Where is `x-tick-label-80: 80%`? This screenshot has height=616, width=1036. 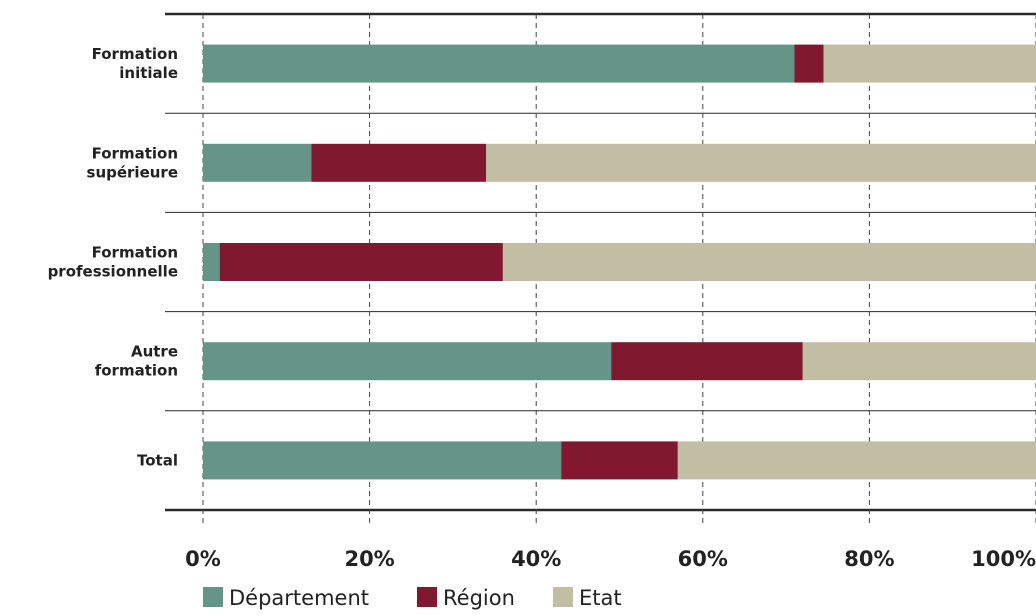
x-tick-label-80: 80% is located at coordinates (869, 559).